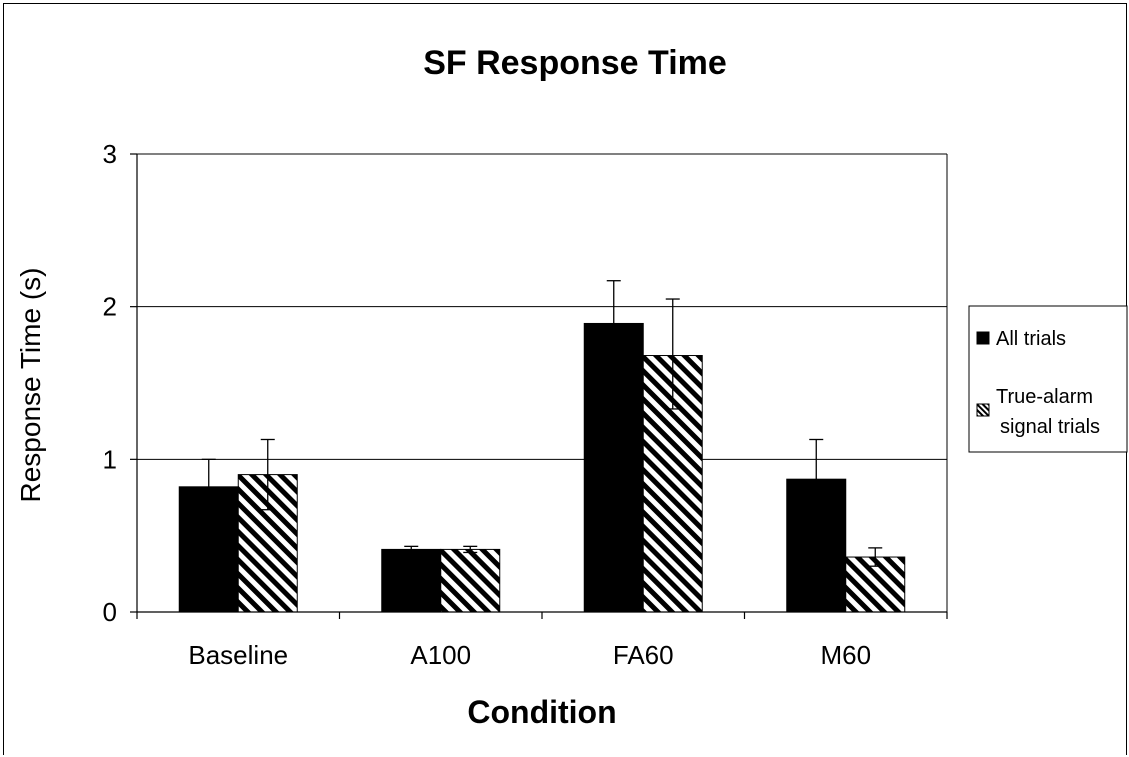 Image resolution: width=1129 pixels, height=757 pixels. I want to click on x-tick-label-baseline: Baseline, so click(238, 655).